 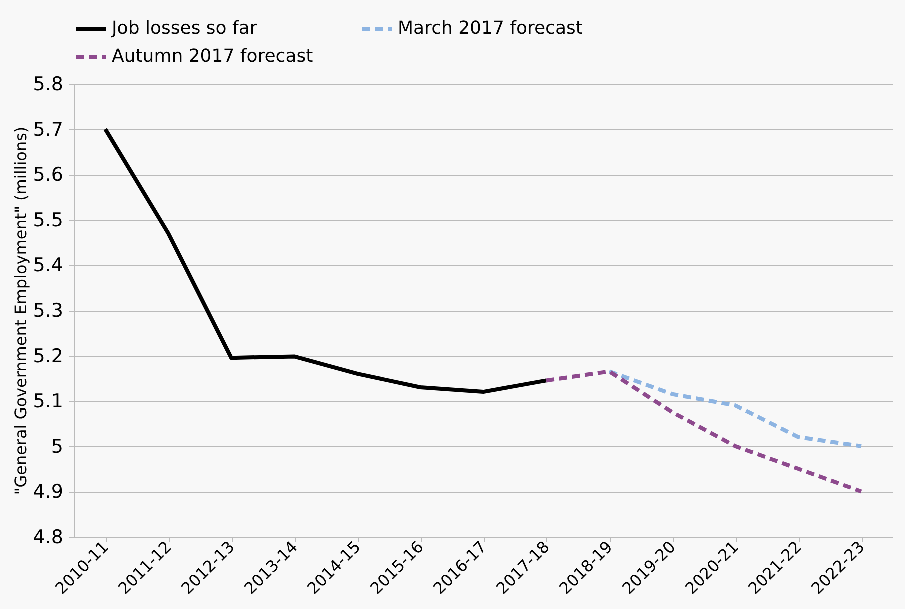 What do you see at coordinates (48, 265) in the screenshot?
I see `y-tick-label: 5.4` at bounding box center [48, 265].